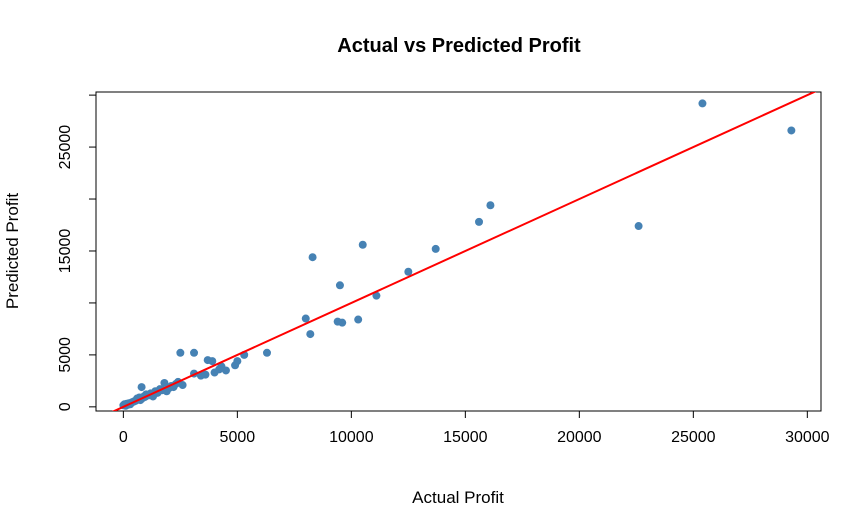 The width and height of the screenshot is (867, 527). I want to click on y-tick-label: 5000, so click(65, 355).